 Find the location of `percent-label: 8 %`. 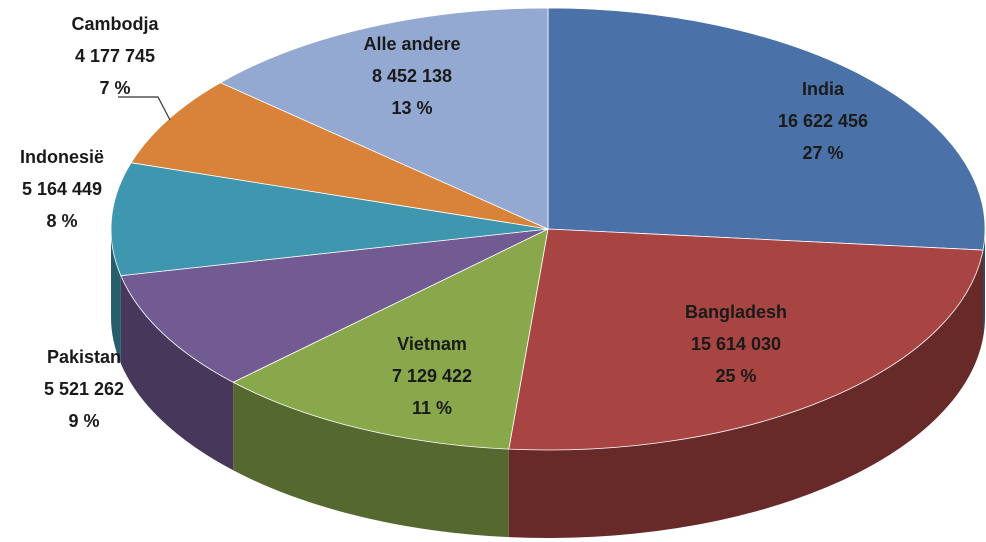

percent-label: 8 % is located at coordinates (61, 221).